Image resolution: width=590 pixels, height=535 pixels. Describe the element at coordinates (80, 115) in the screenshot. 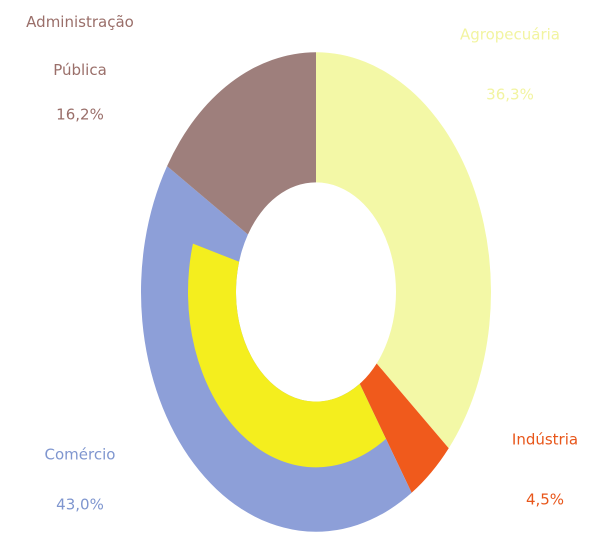

I see `value-label: 16,2%` at that location.